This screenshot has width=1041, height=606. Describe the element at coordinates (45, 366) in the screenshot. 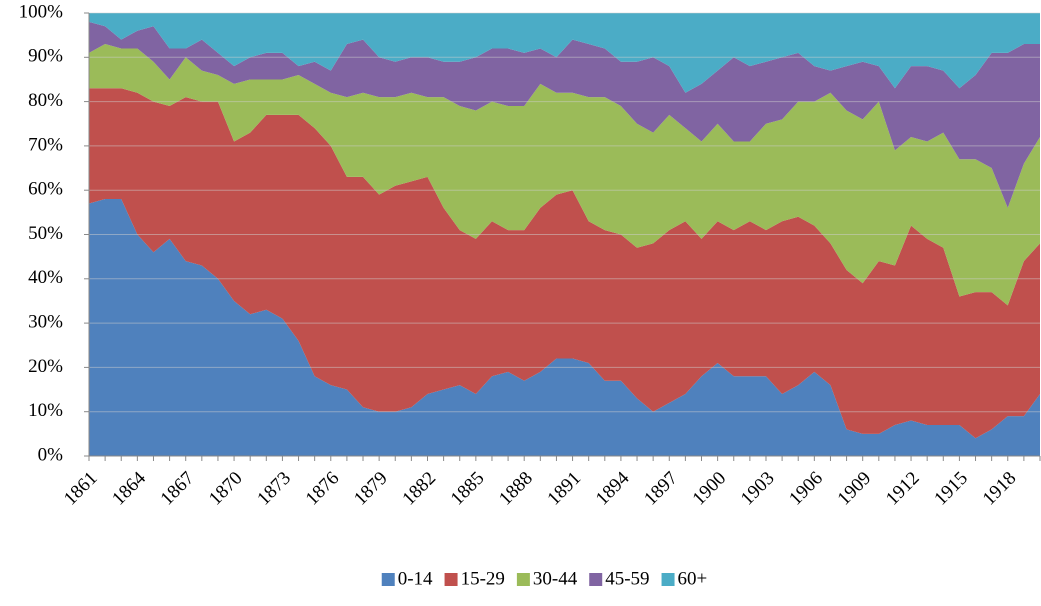

I see `y-tick-label: 20%` at that location.